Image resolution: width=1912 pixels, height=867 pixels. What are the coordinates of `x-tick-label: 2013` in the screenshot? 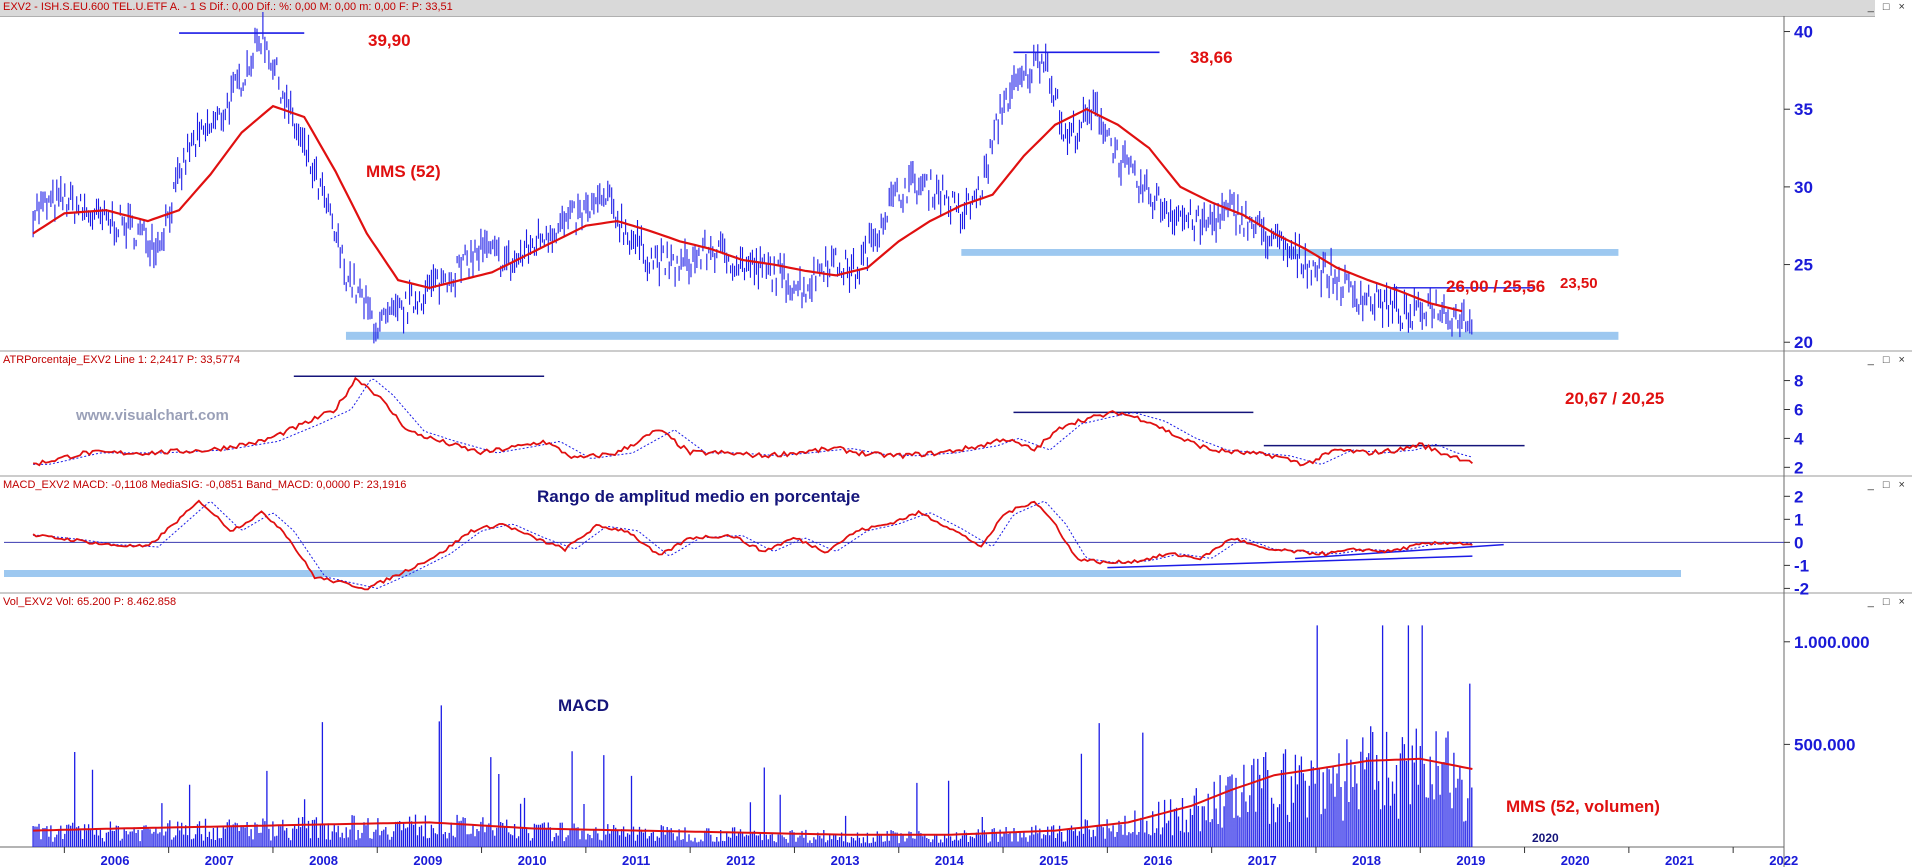 It's located at (845, 860).